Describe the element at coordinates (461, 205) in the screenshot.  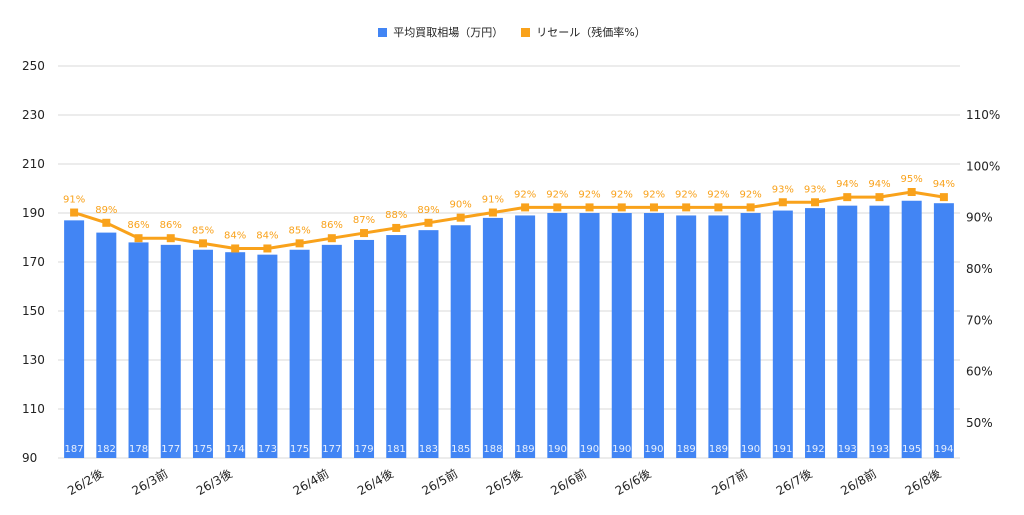
I see `line-value-label: 90%` at that location.